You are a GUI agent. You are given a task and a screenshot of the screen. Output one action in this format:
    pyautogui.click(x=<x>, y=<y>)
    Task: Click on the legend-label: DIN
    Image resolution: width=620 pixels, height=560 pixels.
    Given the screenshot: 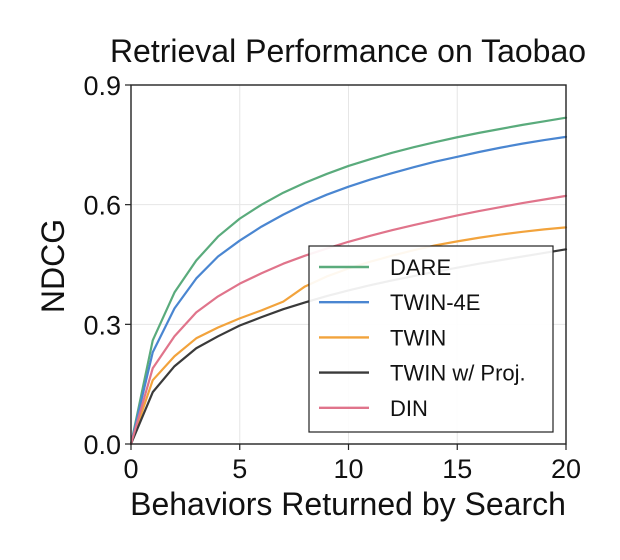 What is the action you would take?
    pyautogui.click(x=409, y=408)
    